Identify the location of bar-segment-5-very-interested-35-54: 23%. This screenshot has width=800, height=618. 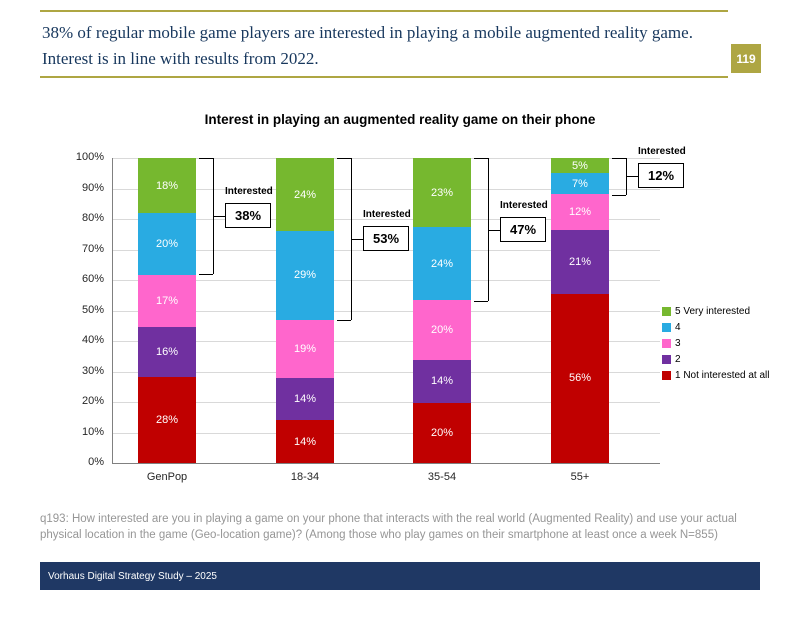
(442, 193).